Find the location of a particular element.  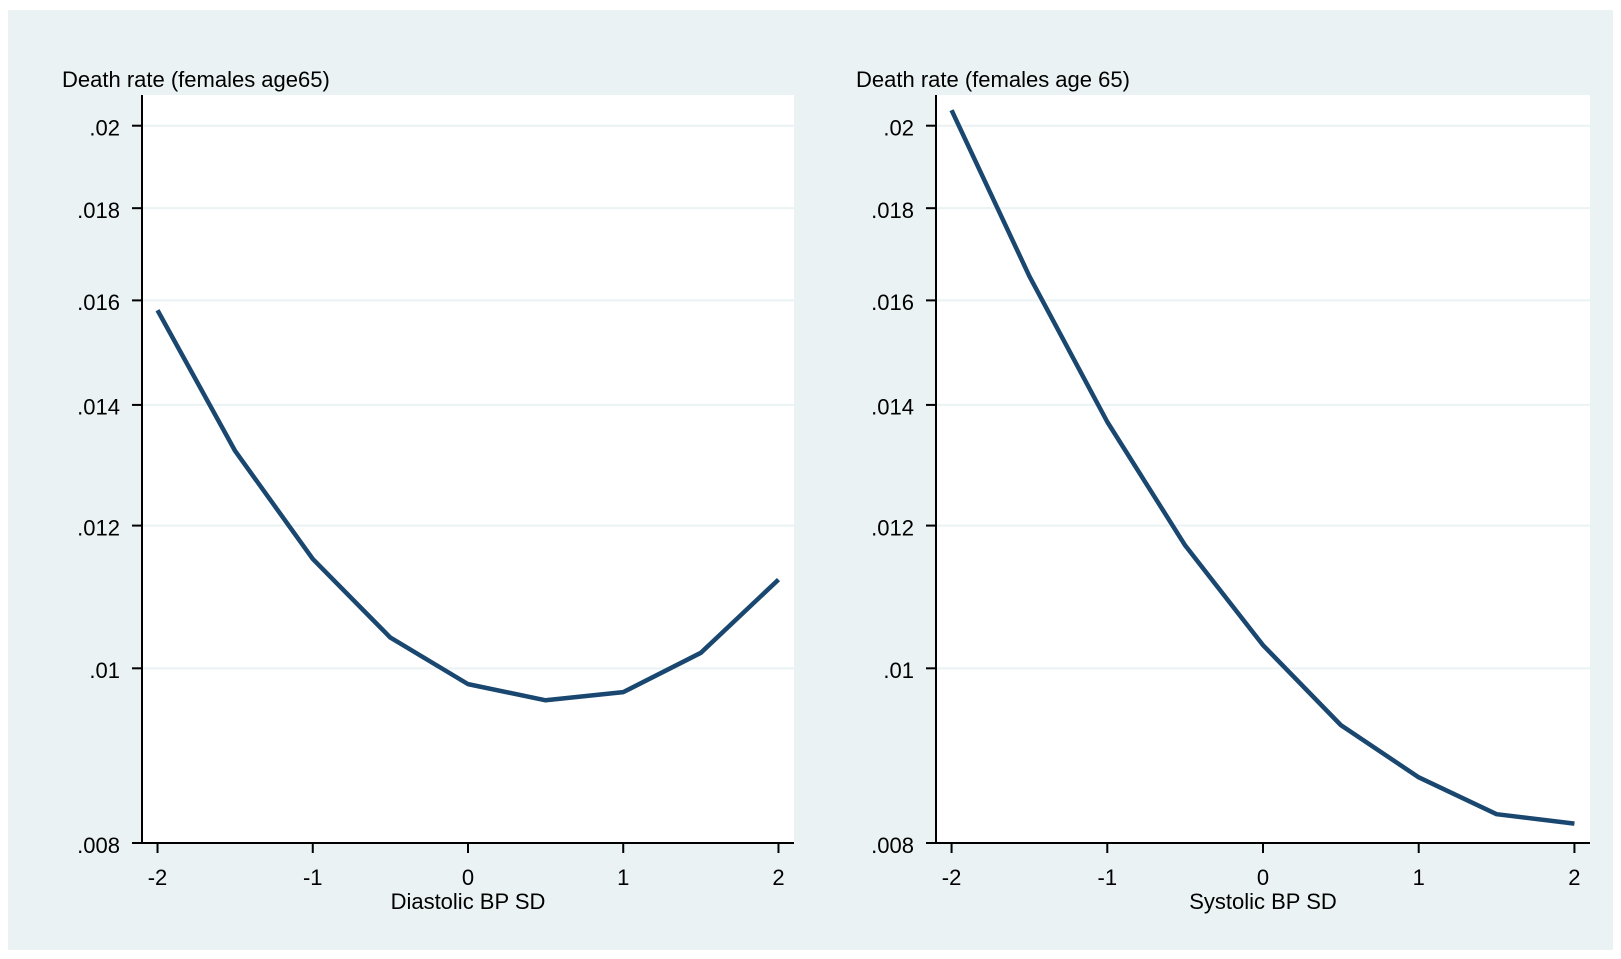

y-axis-title: Death rate (females age65) is located at coordinates (196, 79).